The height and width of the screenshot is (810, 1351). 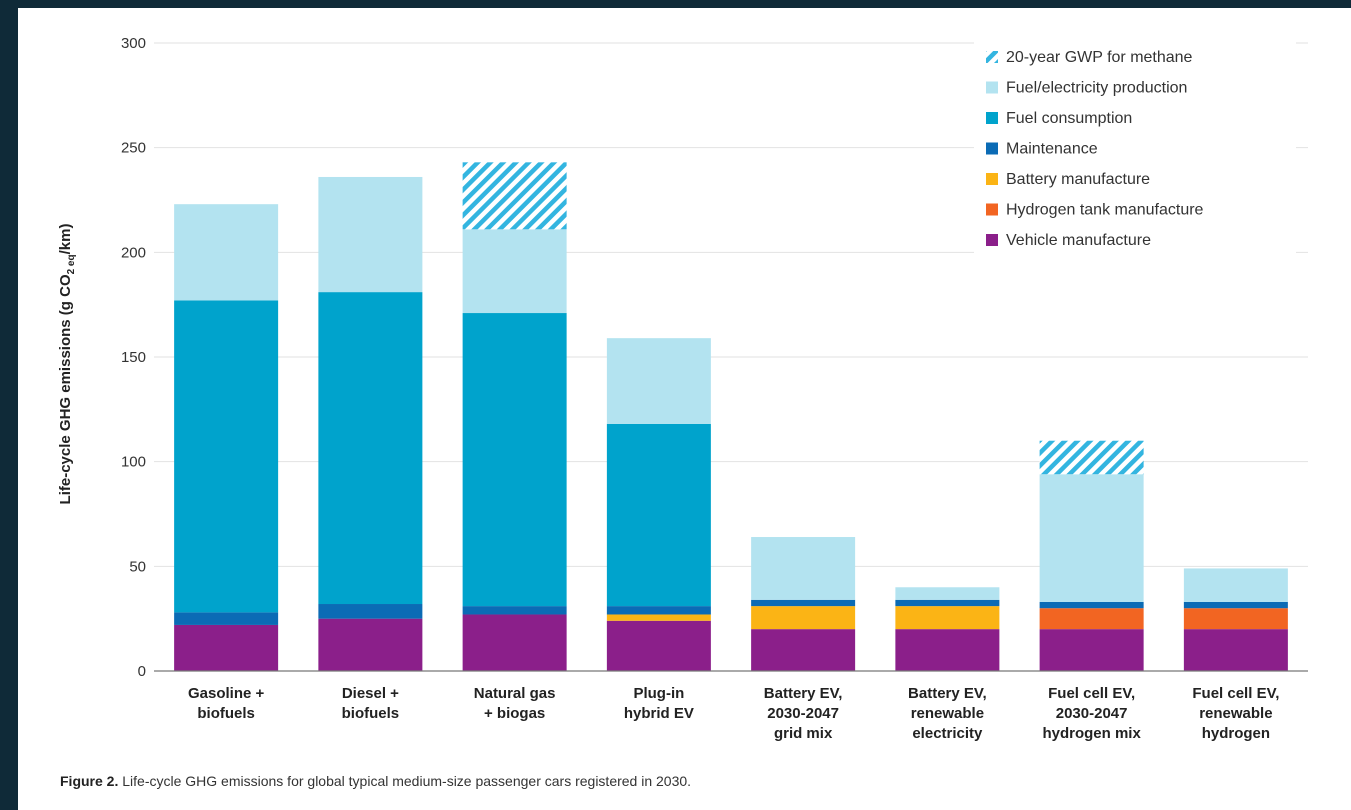 What do you see at coordinates (1099, 57) in the screenshot?
I see `legend-label: 20-year GWP for methane` at bounding box center [1099, 57].